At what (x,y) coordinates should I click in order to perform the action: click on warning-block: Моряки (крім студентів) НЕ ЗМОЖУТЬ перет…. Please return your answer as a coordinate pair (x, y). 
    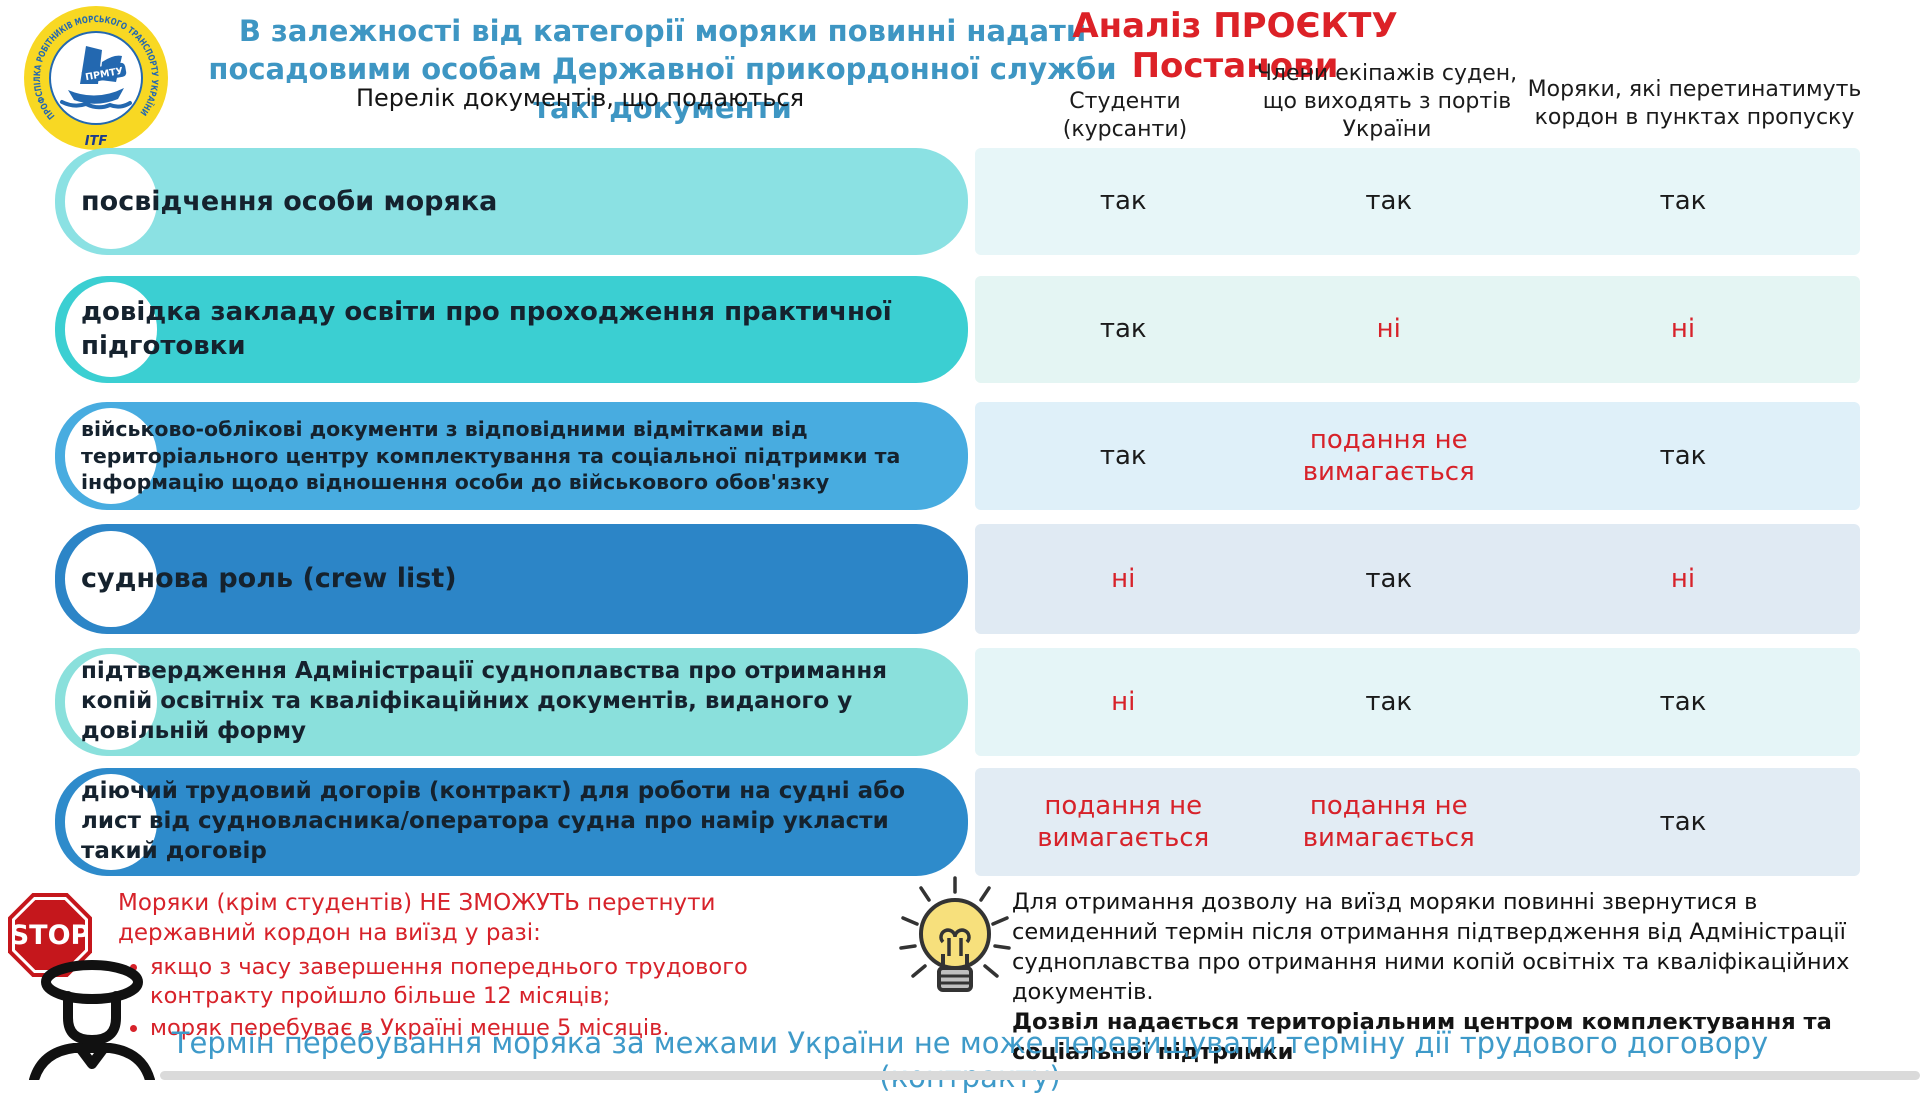
    Looking at the image, I should click on (442, 967).